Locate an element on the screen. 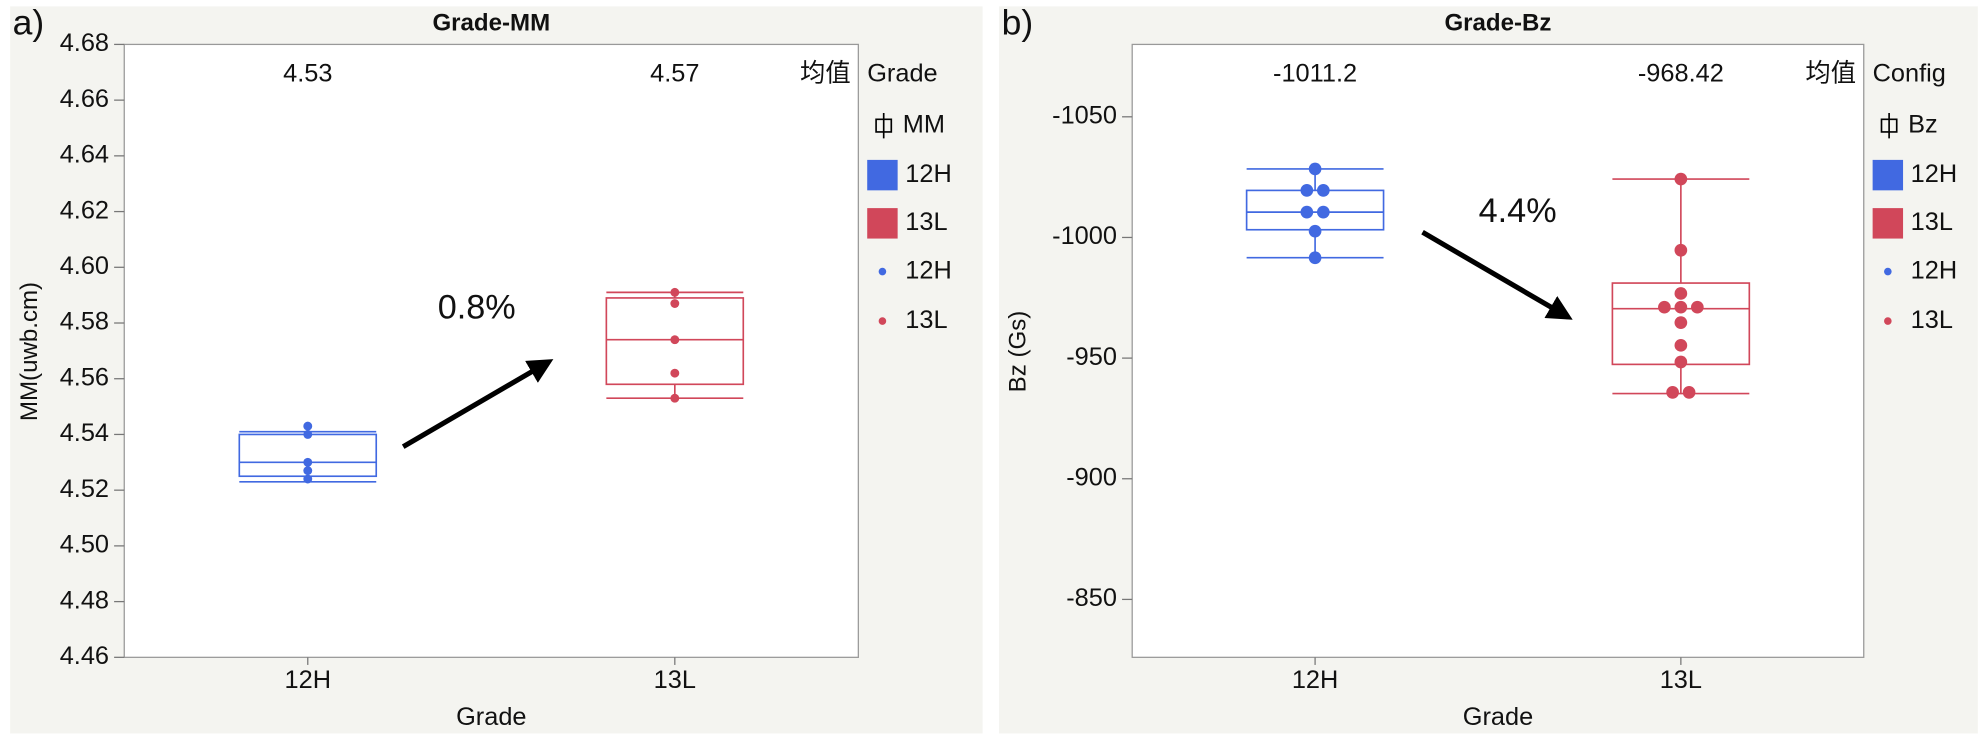 The width and height of the screenshot is (1988, 736). mean-value: 4.53 is located at coordinates (307, 74).